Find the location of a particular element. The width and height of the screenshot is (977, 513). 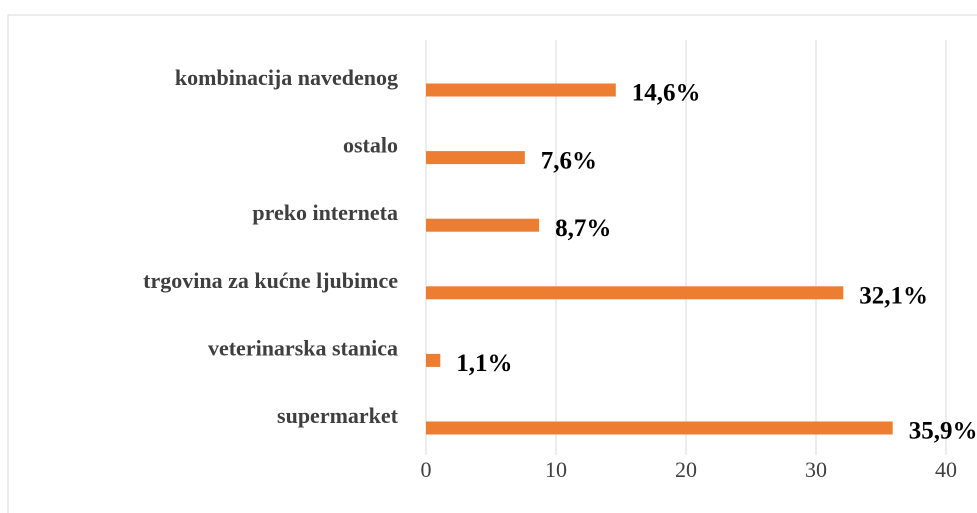

x-tick-label: 10 is located at coordinates (556, 469).